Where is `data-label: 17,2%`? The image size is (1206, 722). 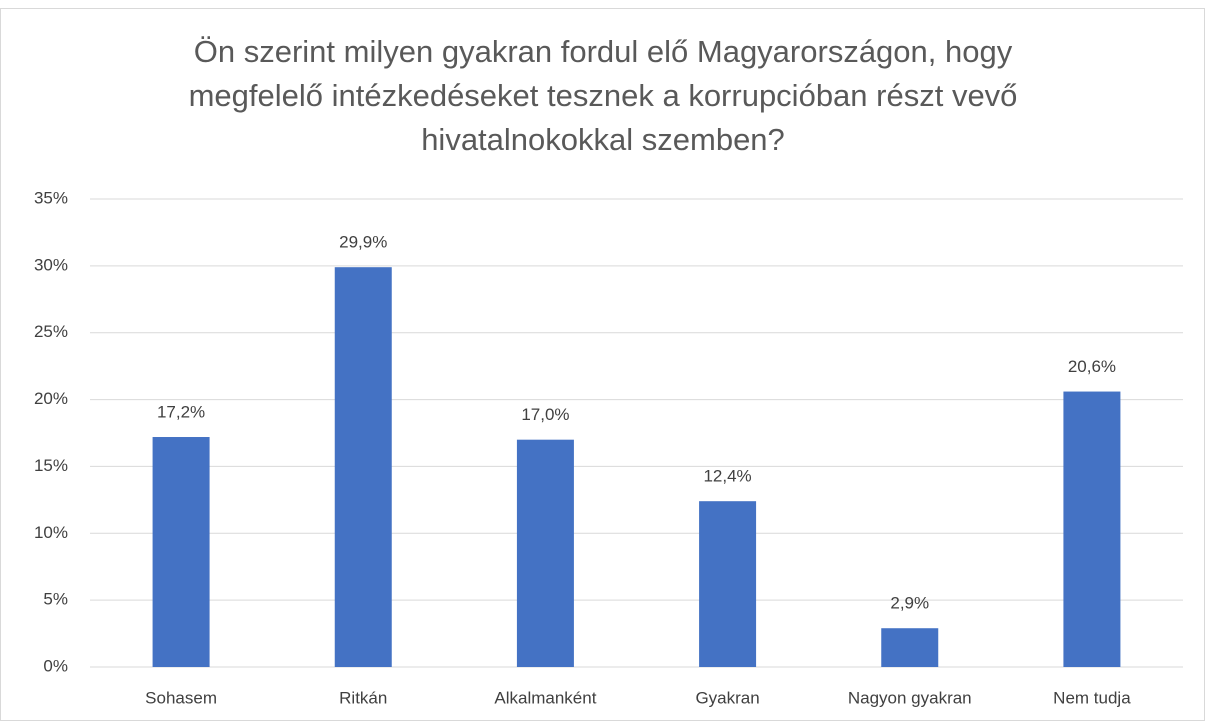
data-label: 17,2% is located at coordinates (181, 411).